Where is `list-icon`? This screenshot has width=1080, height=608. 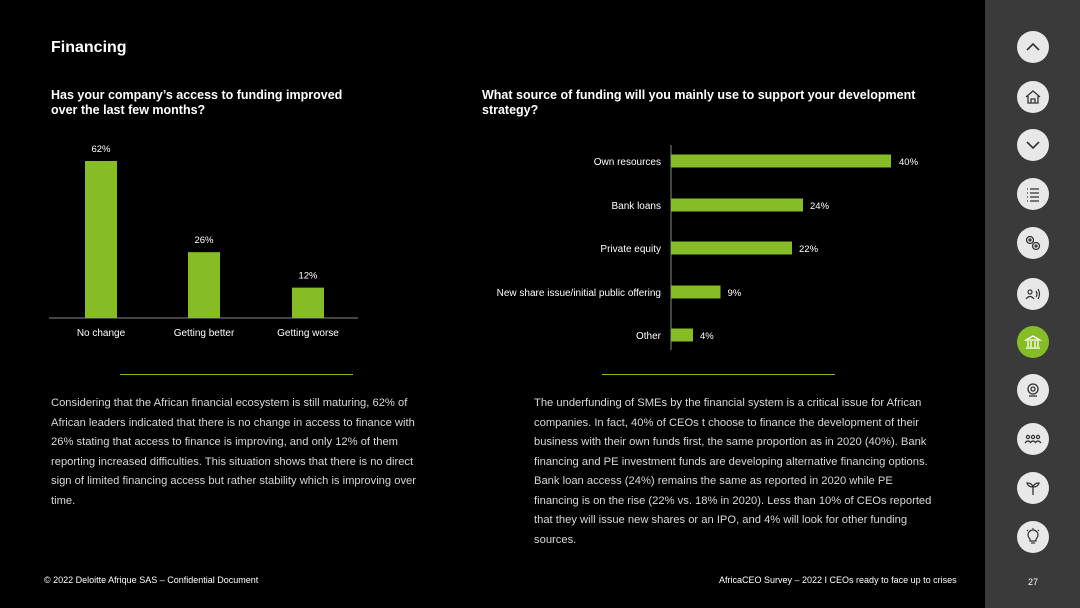 list-icon is located at coordinates (1033, 195).